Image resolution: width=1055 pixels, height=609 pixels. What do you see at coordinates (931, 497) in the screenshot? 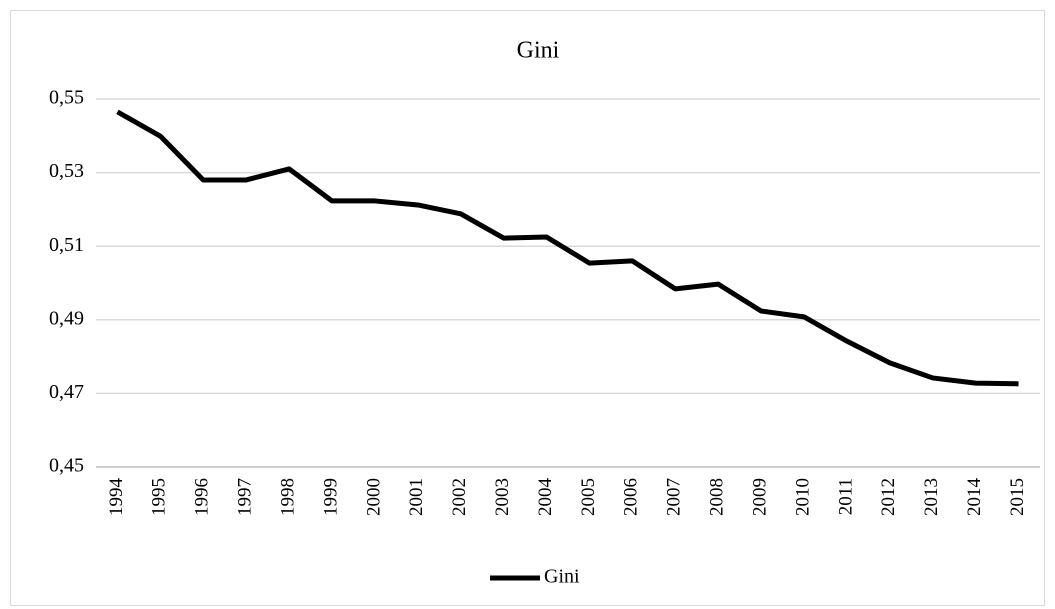
I see `x-tick-label: 2013` at bounding box center [931, 497].